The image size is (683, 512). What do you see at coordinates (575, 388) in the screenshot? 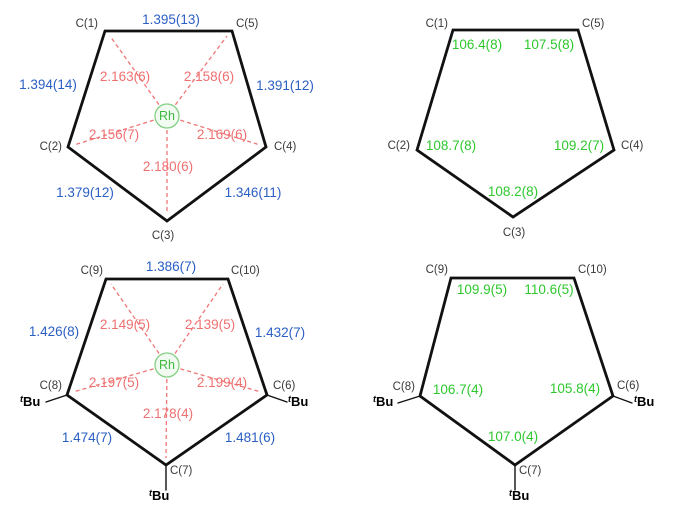
I see `angle-at-c6: 105.8(4)` at bounding box center [575, 388].